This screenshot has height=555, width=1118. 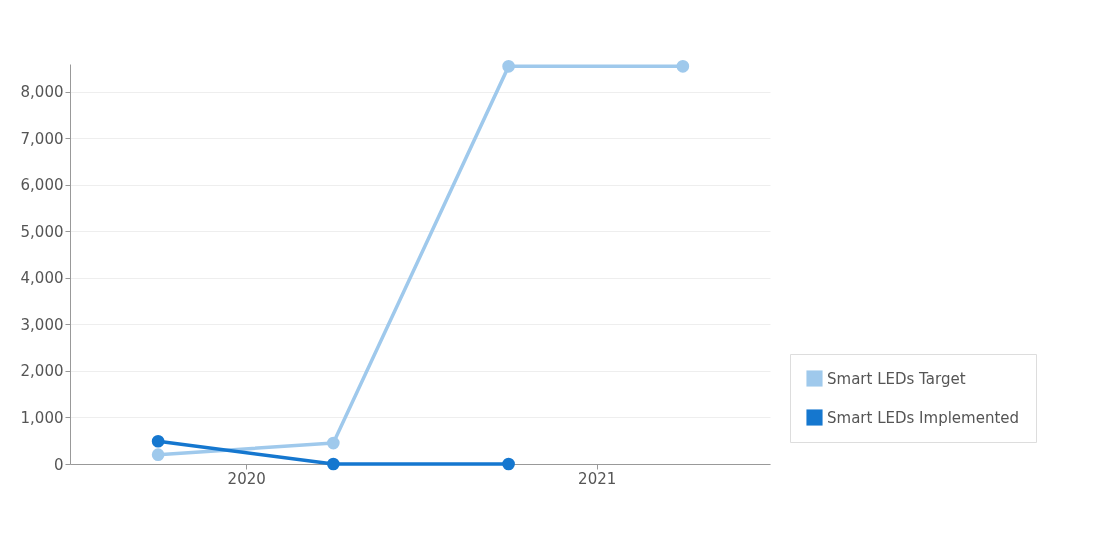 I want to click on y-tick-label: 7,000, so click(x=42, y=138).